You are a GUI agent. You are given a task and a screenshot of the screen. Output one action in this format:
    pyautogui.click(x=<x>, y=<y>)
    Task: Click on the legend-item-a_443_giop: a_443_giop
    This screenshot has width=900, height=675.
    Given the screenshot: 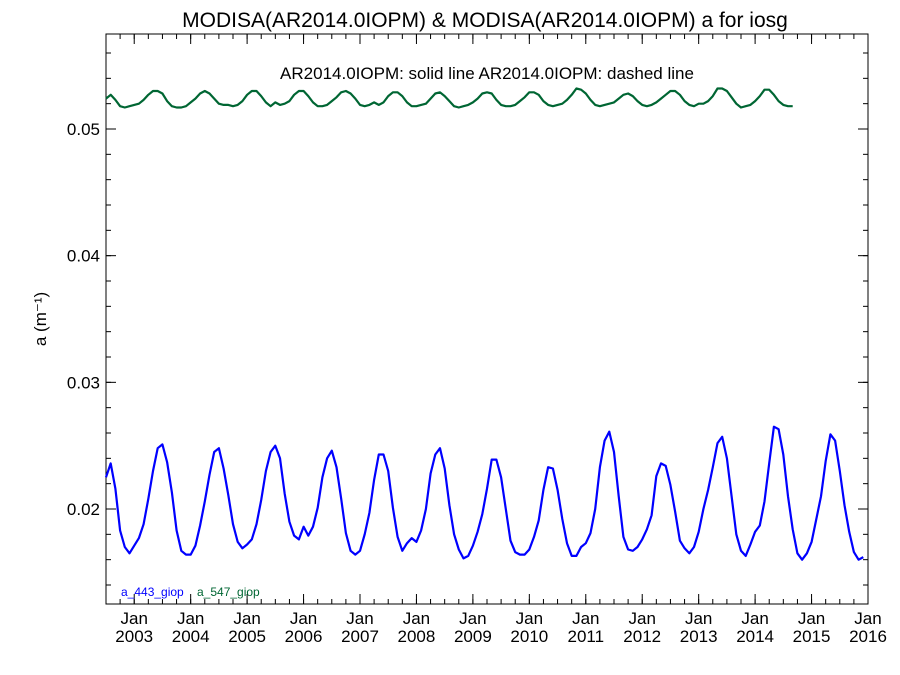 What is the action you would take?
    pyautogui.click(x=152, y=592)
    